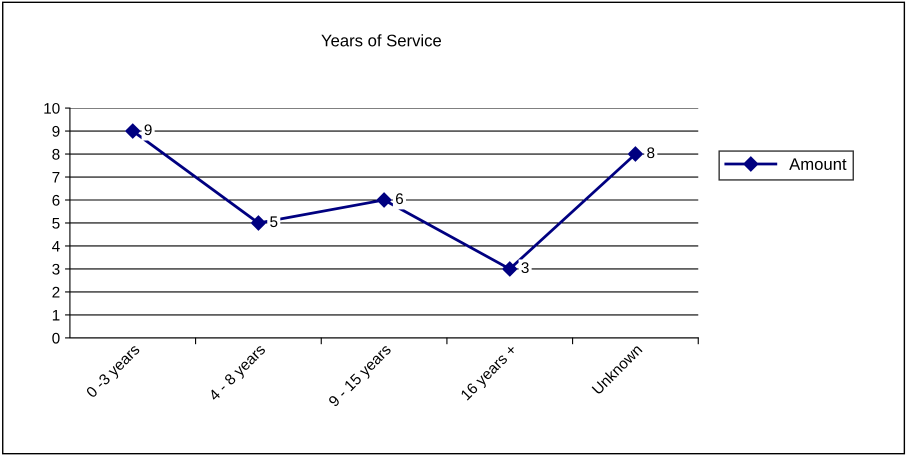 The image size is (908, 456). Describe the element at coordinates (56, 338) in the screenshot. I see `y-tick-label: 0` at that location.